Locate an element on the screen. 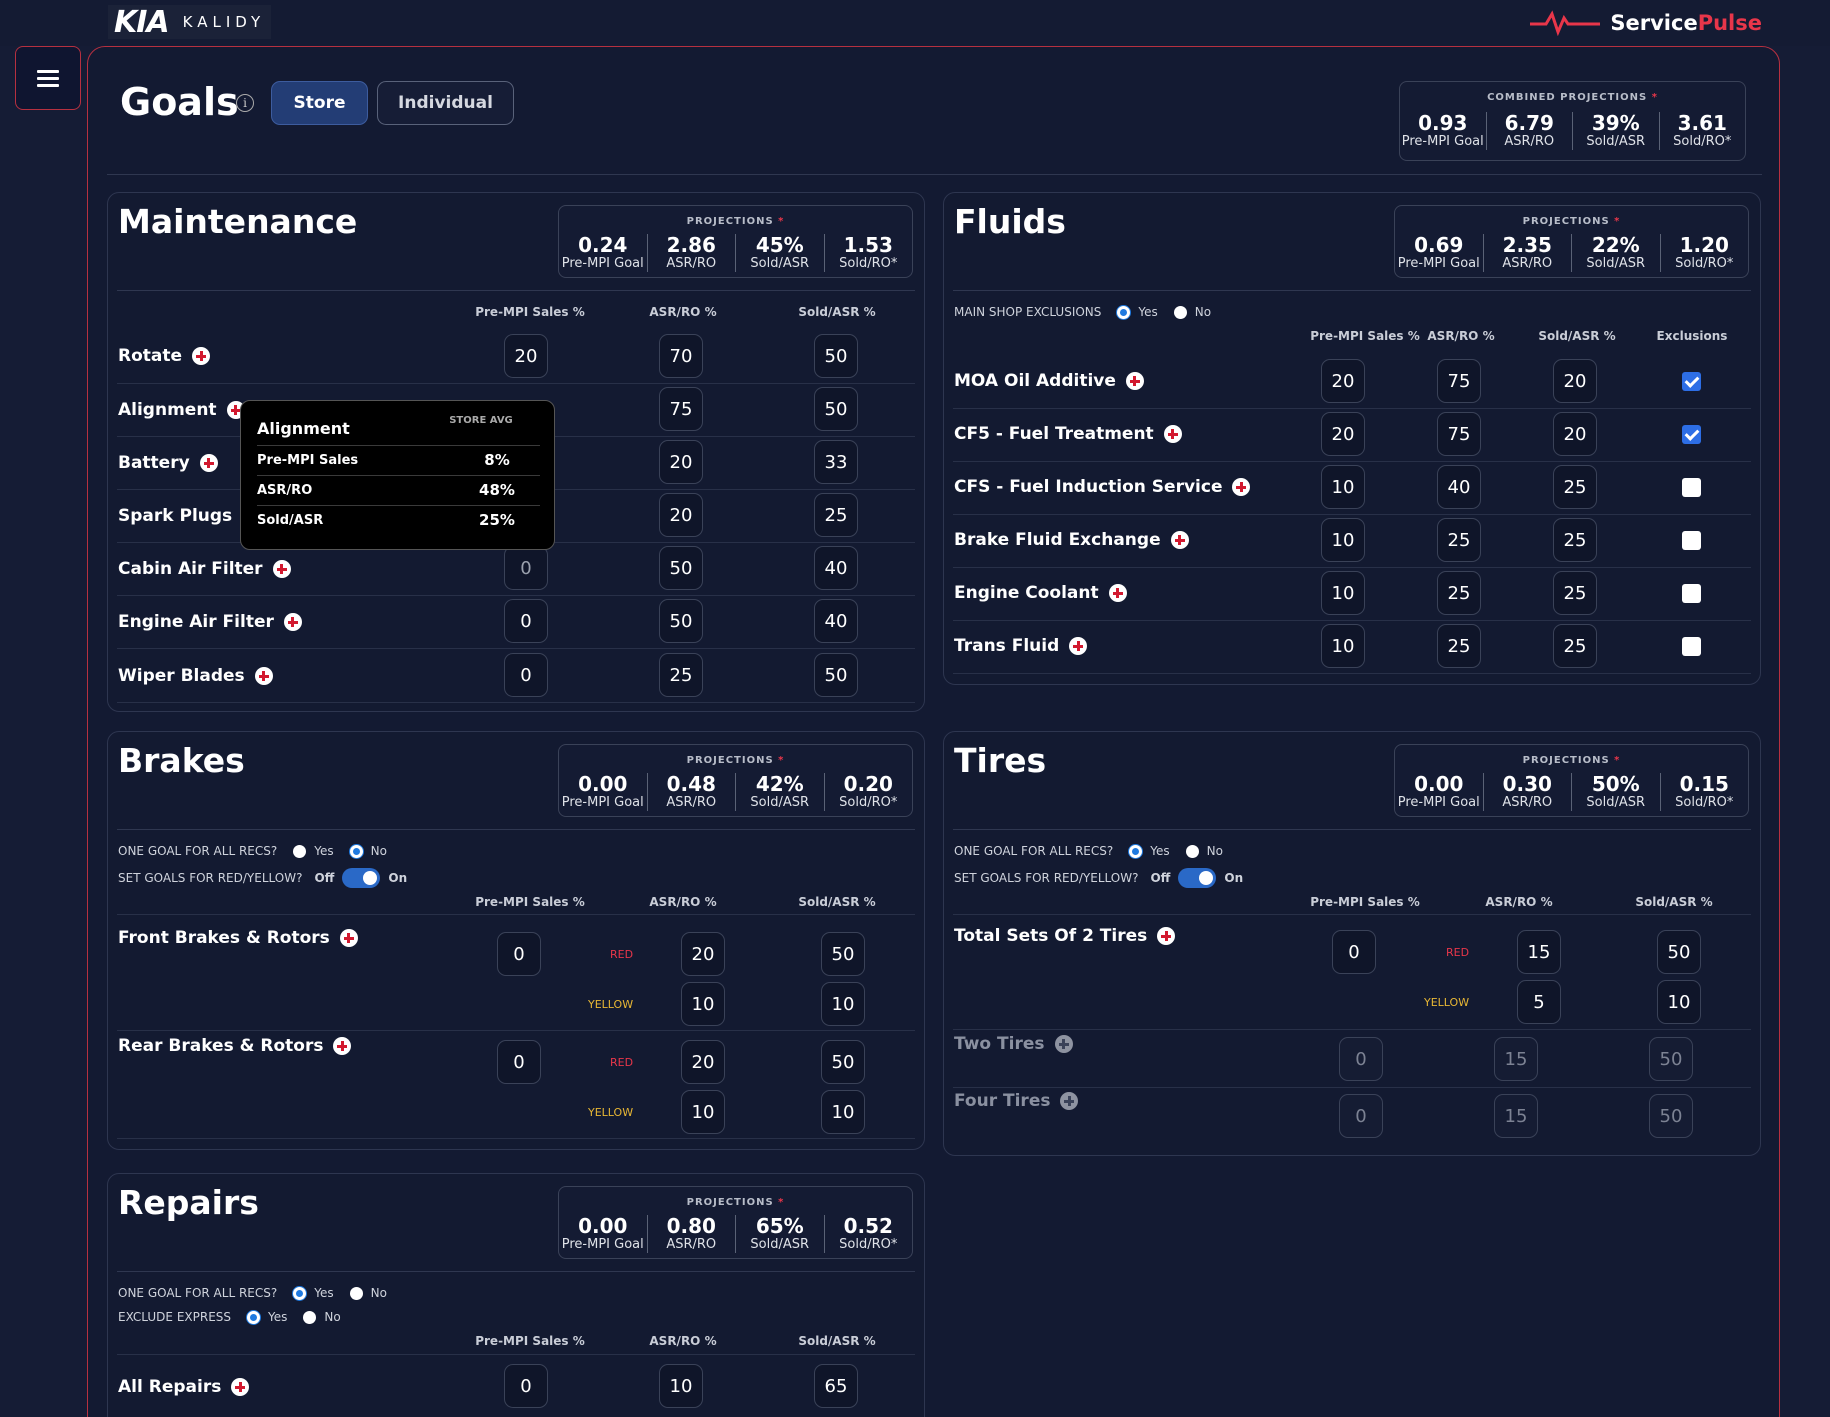 The width and height of the screenshot is (1830, 1417). info-icon: i is located at coordinates (245, 103).